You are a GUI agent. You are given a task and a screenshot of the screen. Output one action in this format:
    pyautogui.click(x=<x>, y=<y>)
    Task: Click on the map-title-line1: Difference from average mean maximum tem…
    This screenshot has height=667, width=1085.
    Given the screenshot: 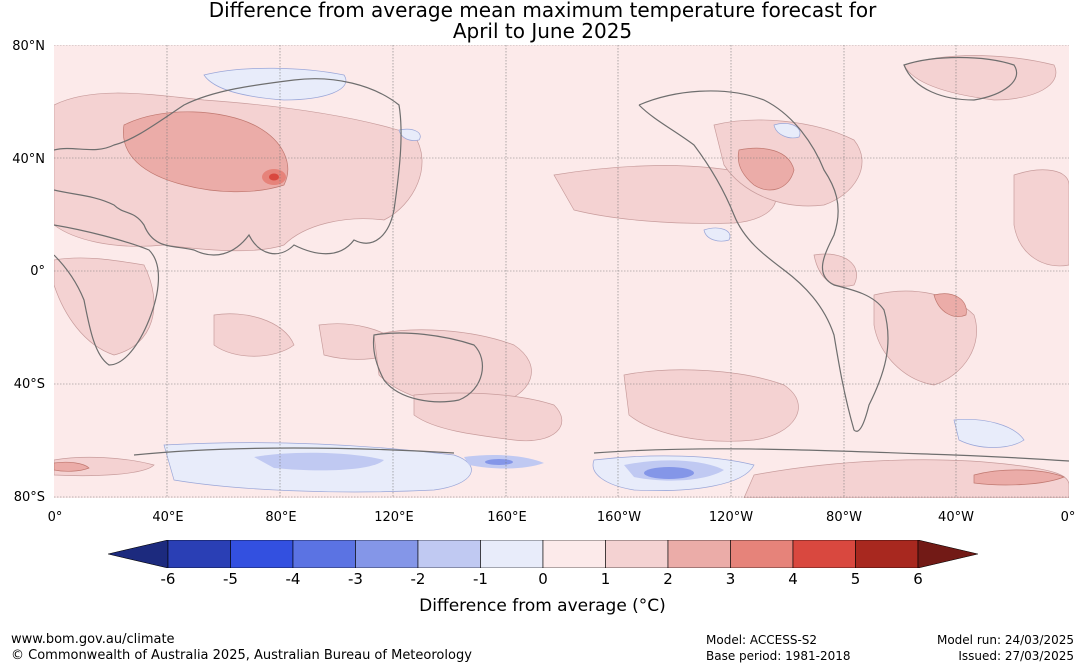 What is the action you would take?
    pyautogui.click(x=542, y=11)
    